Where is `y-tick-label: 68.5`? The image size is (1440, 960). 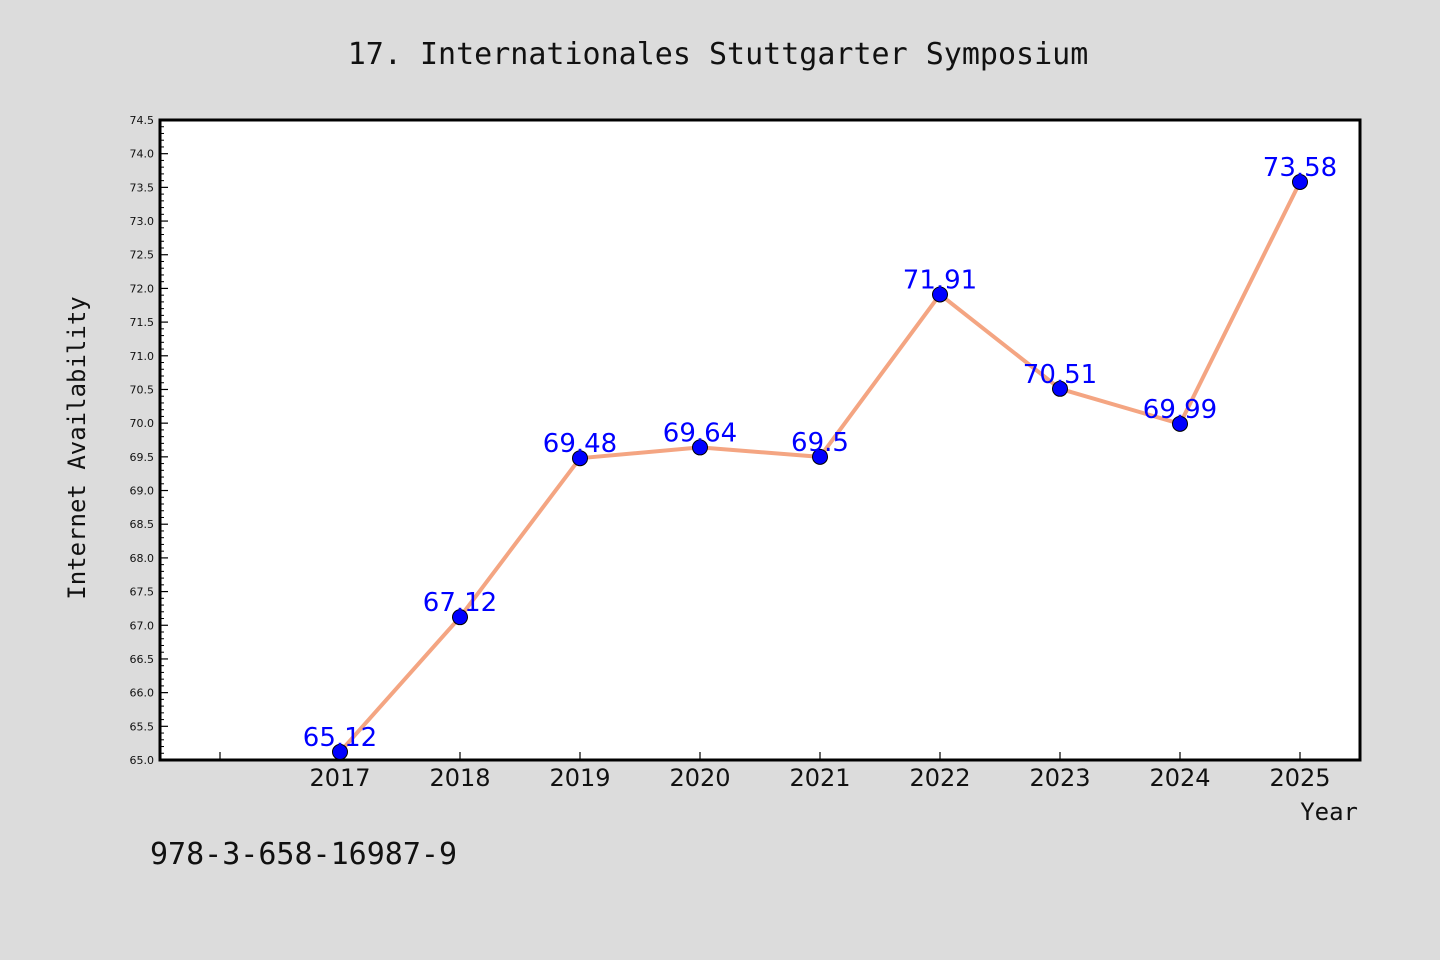
y-tick-label: 68.5 is located at coordinates (142, 524).